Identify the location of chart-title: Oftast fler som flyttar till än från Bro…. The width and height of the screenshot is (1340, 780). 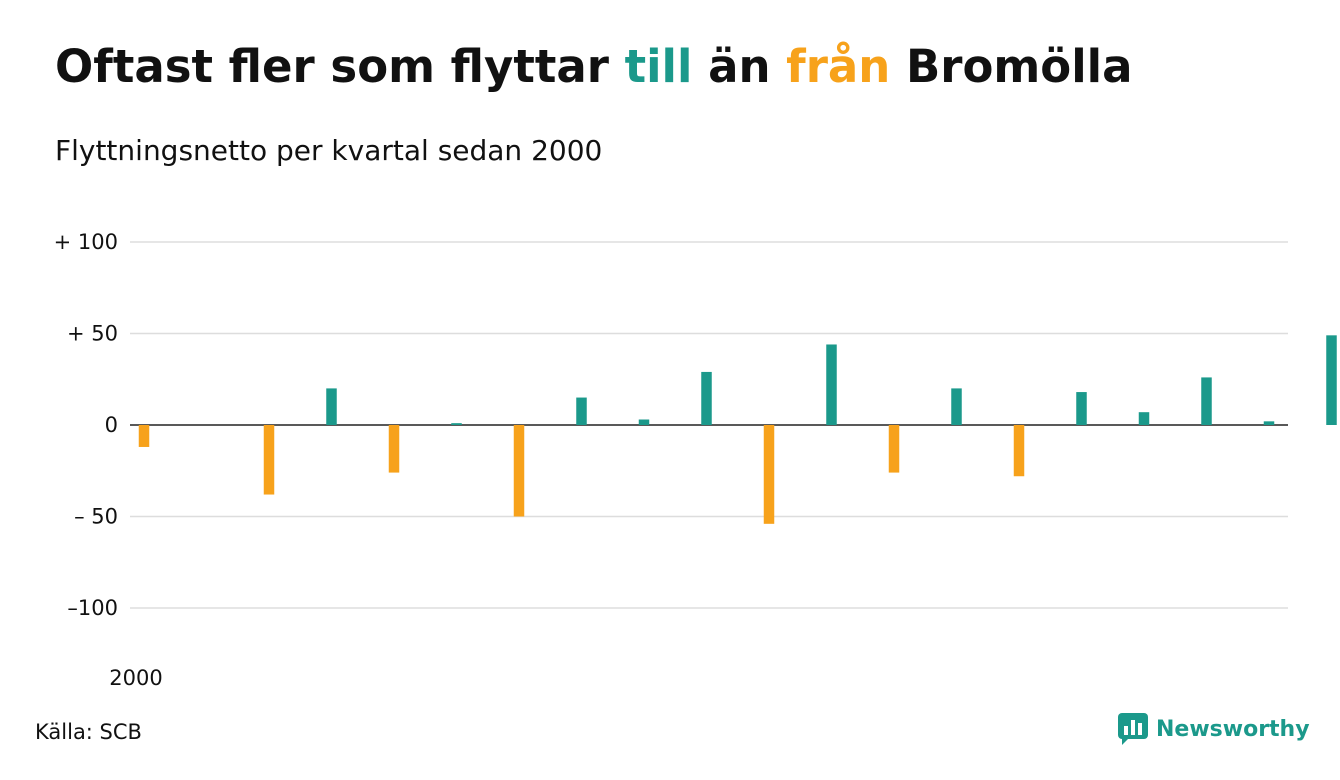
(593, 66).